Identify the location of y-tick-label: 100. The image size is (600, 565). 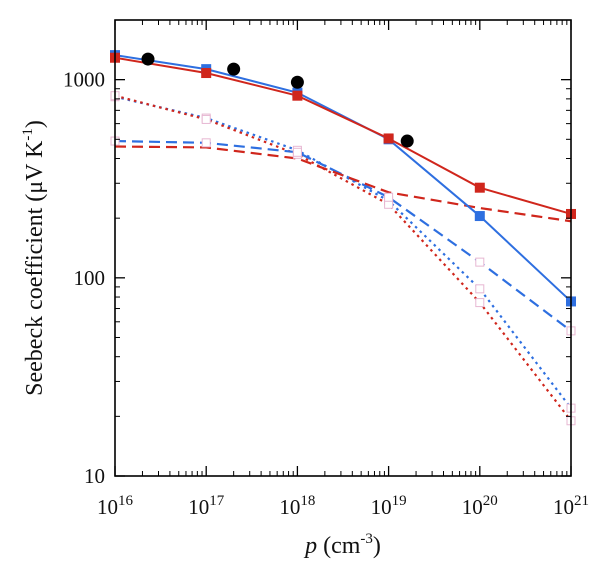
(90, 278).